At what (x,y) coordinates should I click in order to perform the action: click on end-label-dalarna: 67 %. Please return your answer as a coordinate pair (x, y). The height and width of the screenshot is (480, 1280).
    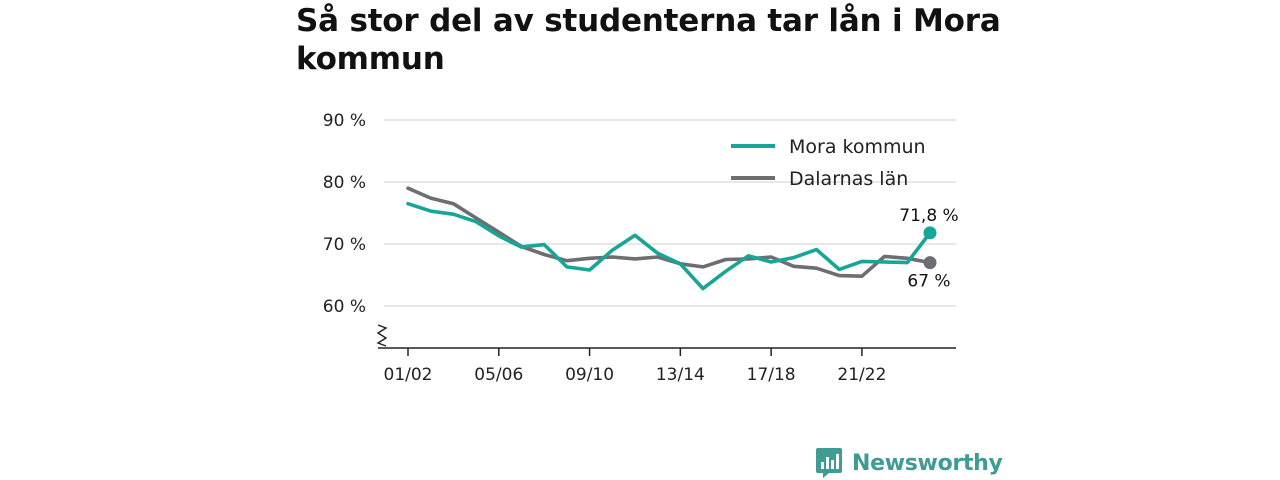
    Looking at the image, I should click on (928, 282).